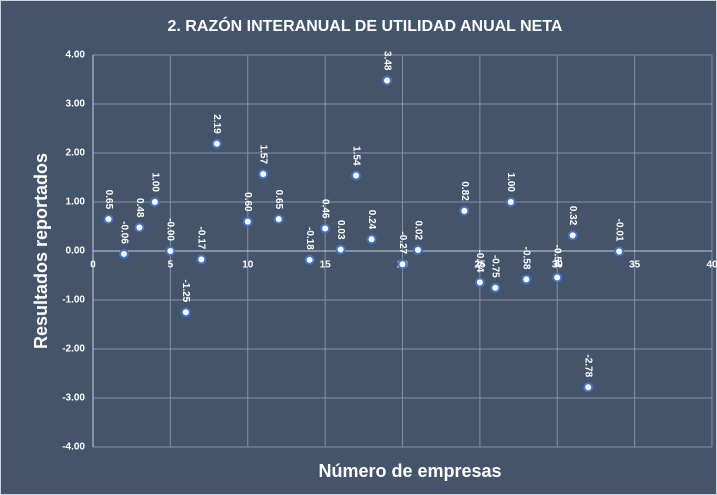  What do you see at coordinates (139, 208) in the screenshot?
I see `data-label: 0.48` at bounding box center [139, 208].